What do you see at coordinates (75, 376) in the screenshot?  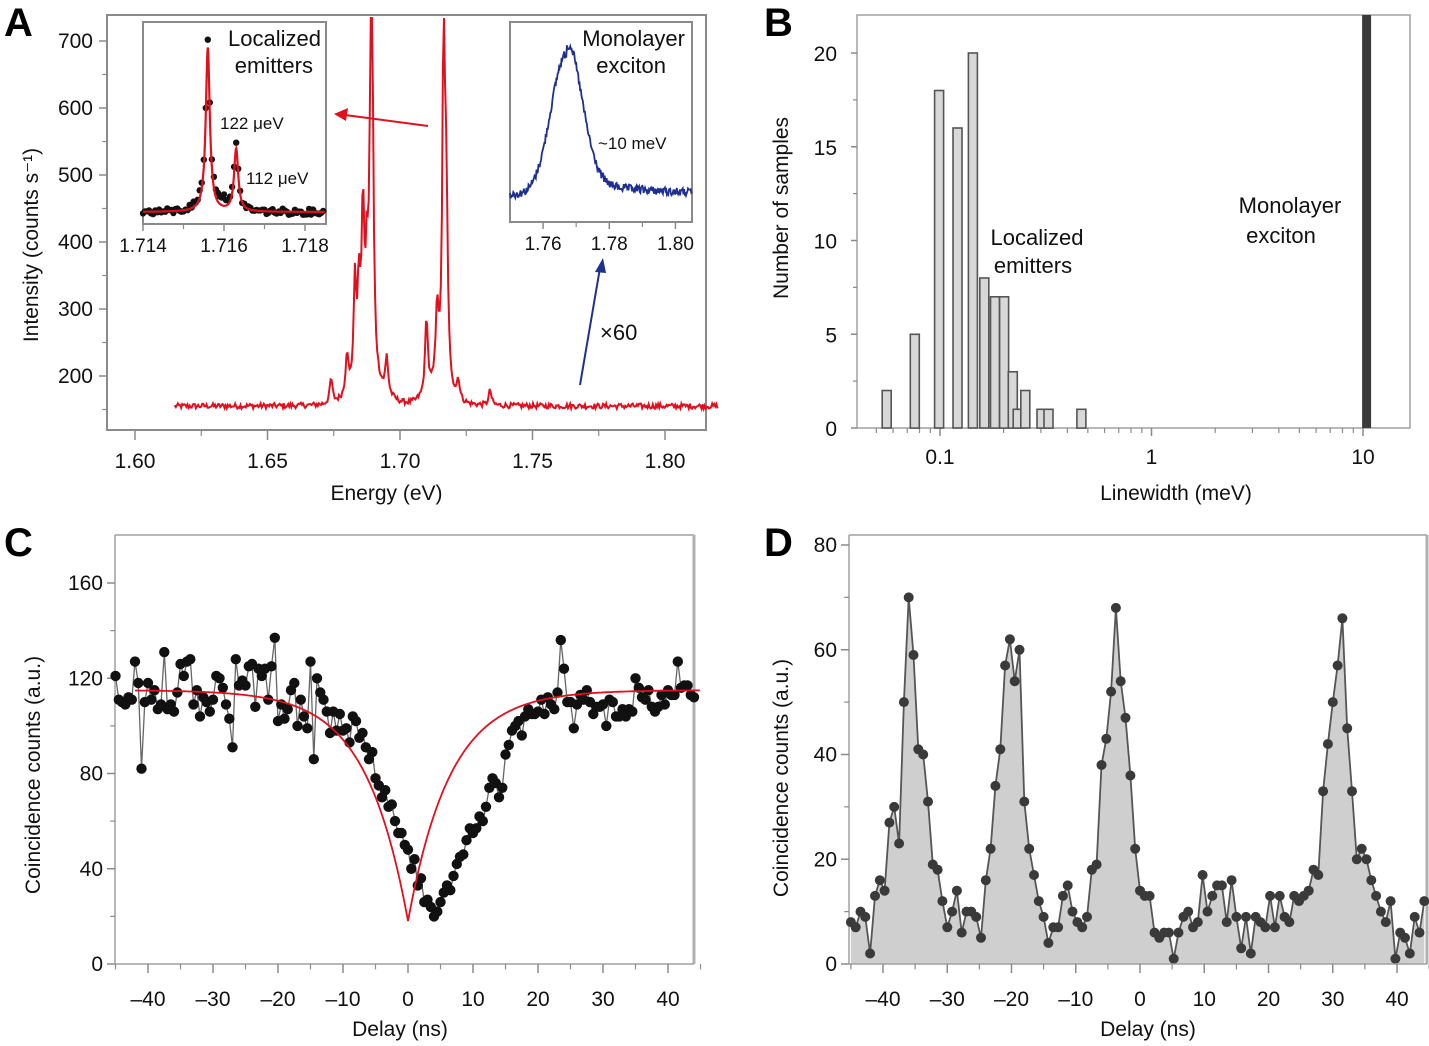 I see `panel-a-y-tick-label: 200` at bounding box center [75, 376].